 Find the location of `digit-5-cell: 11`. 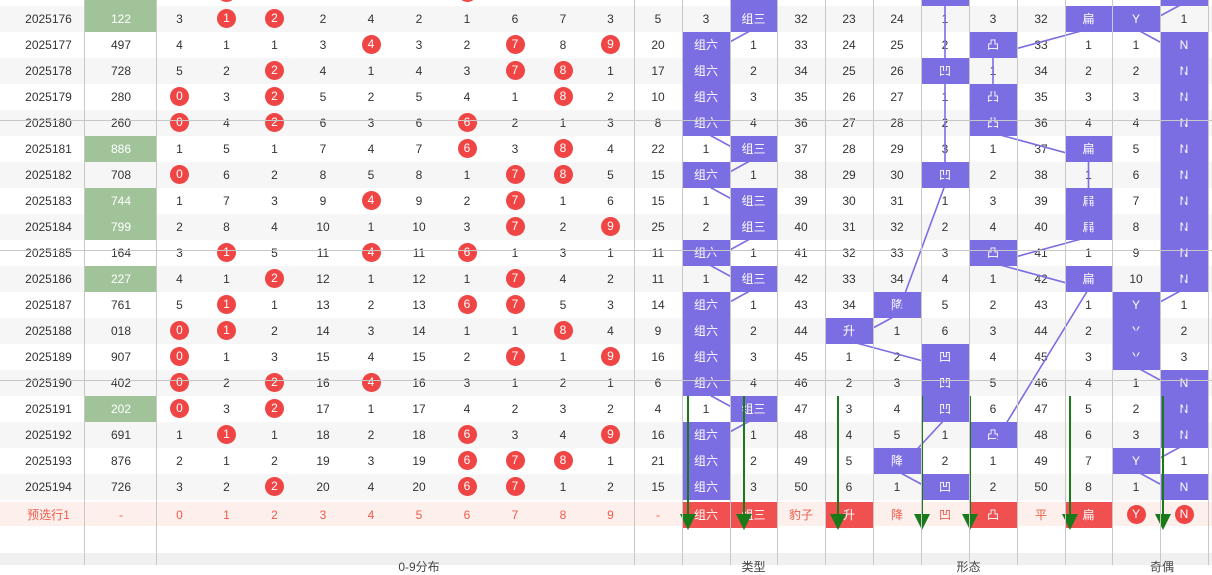

digit-5-cell: 11 is located at coordinates (419, 253).